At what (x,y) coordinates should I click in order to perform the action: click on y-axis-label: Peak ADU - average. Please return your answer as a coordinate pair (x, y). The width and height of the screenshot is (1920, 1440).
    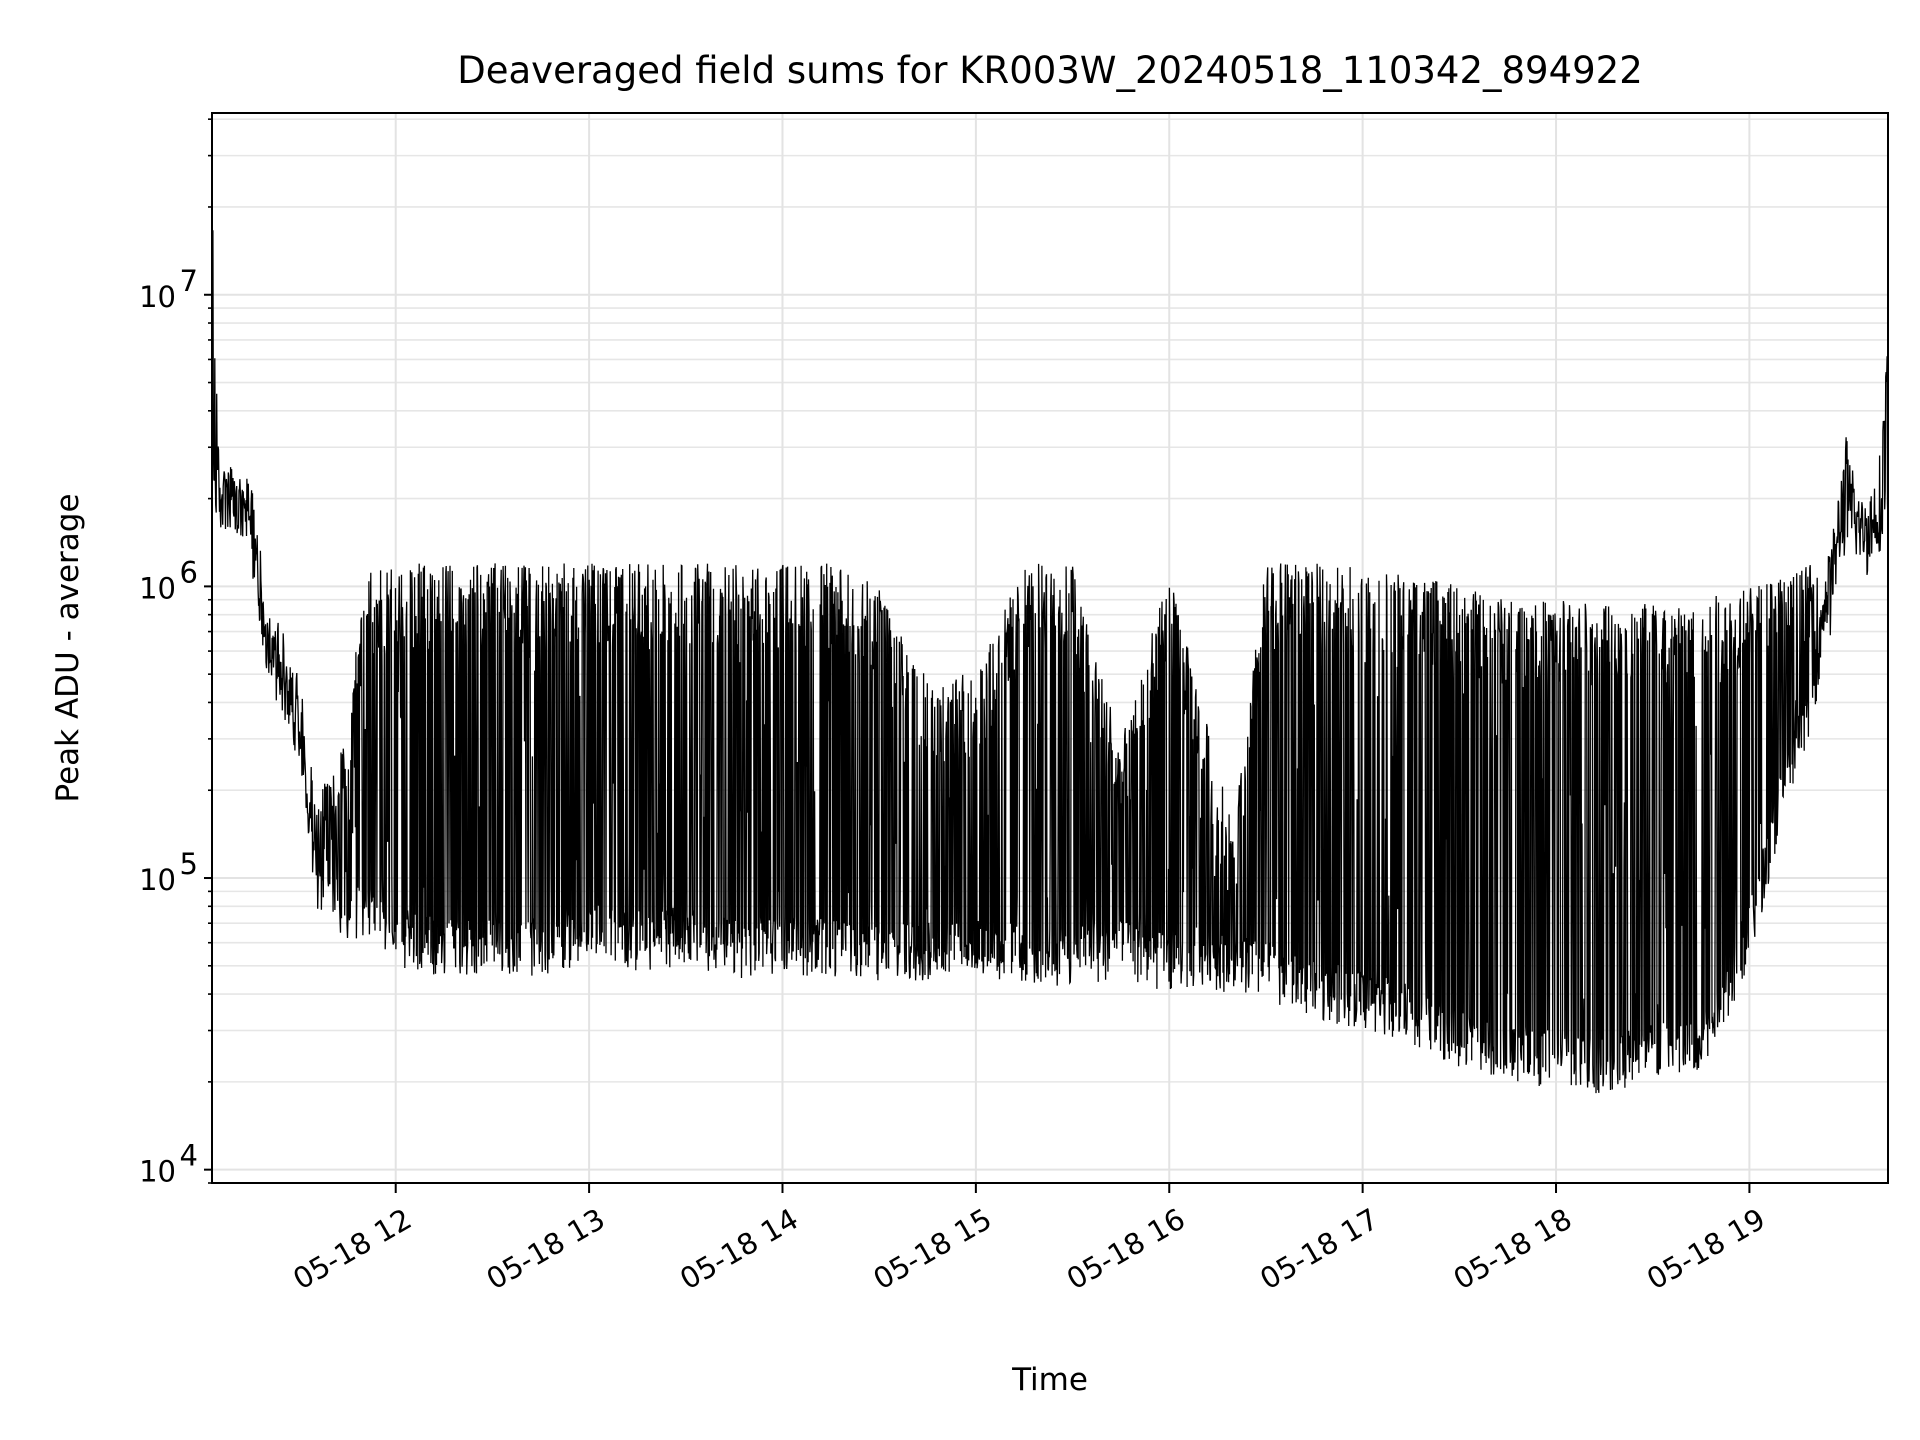
    Looking at the image, I should click on (68, 647).